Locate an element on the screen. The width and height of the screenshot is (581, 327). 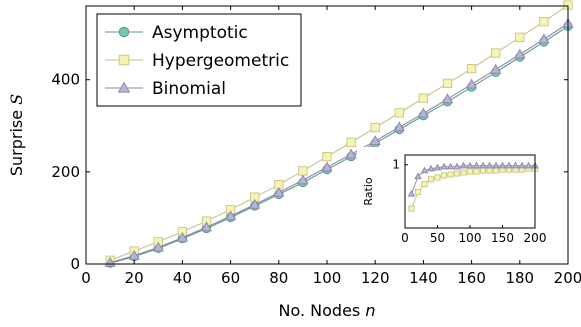
legend: Asymptotic Hypergeometric Binomial is located at coordinates (199, 60).